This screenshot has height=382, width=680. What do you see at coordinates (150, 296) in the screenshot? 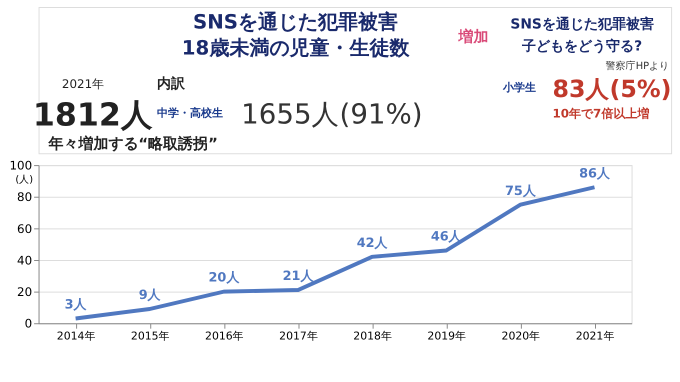
I see `data-label: 9人` at bounding box center [150, 296].